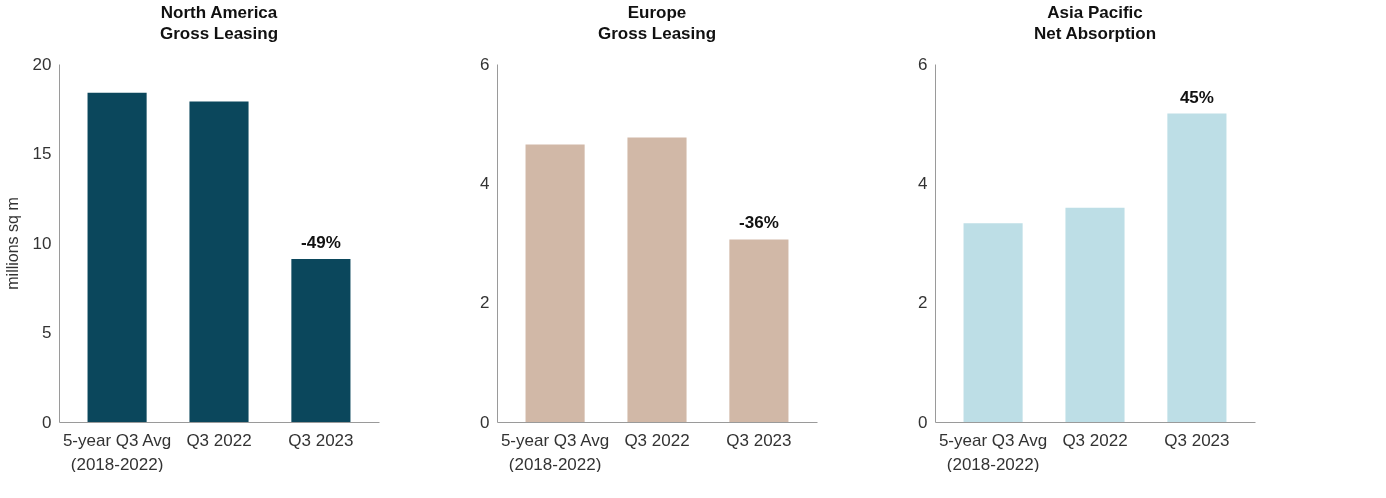 The height and width of the screenshot is (498, 1386). I want to click on chart-title: Europe Gross Leasing, so click(657, 23).